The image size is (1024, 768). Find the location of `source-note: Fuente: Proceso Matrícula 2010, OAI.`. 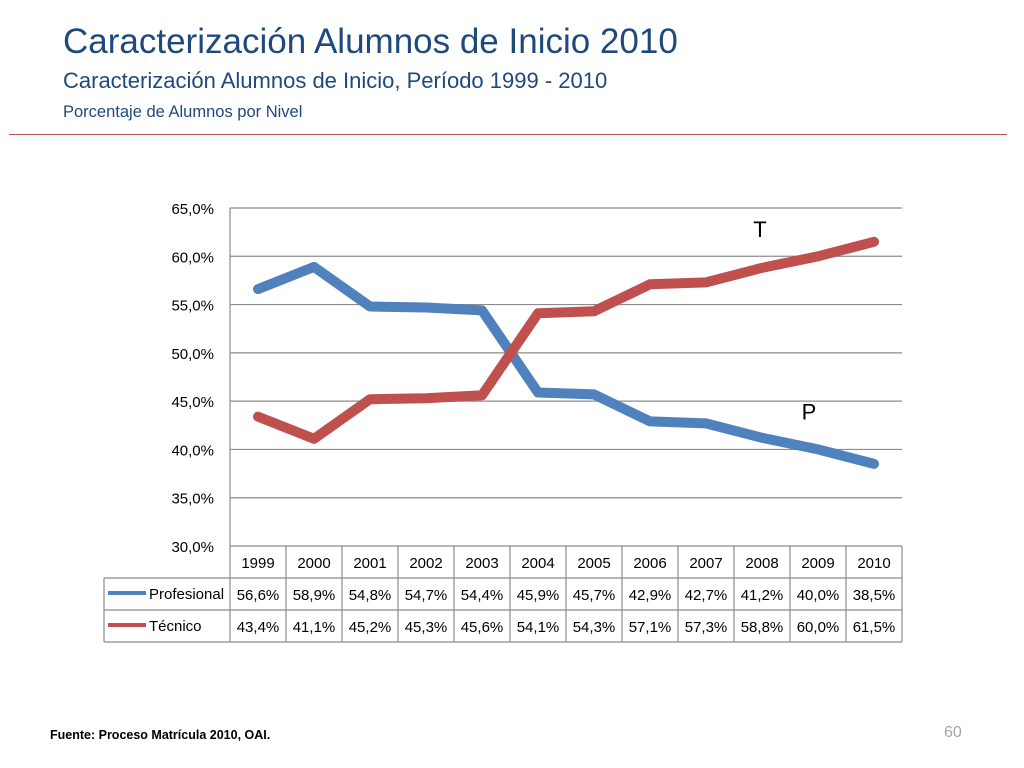

source-note: Fuente: Proceso Matrícula 2010, OAI. is located at coordinates (160, 735).